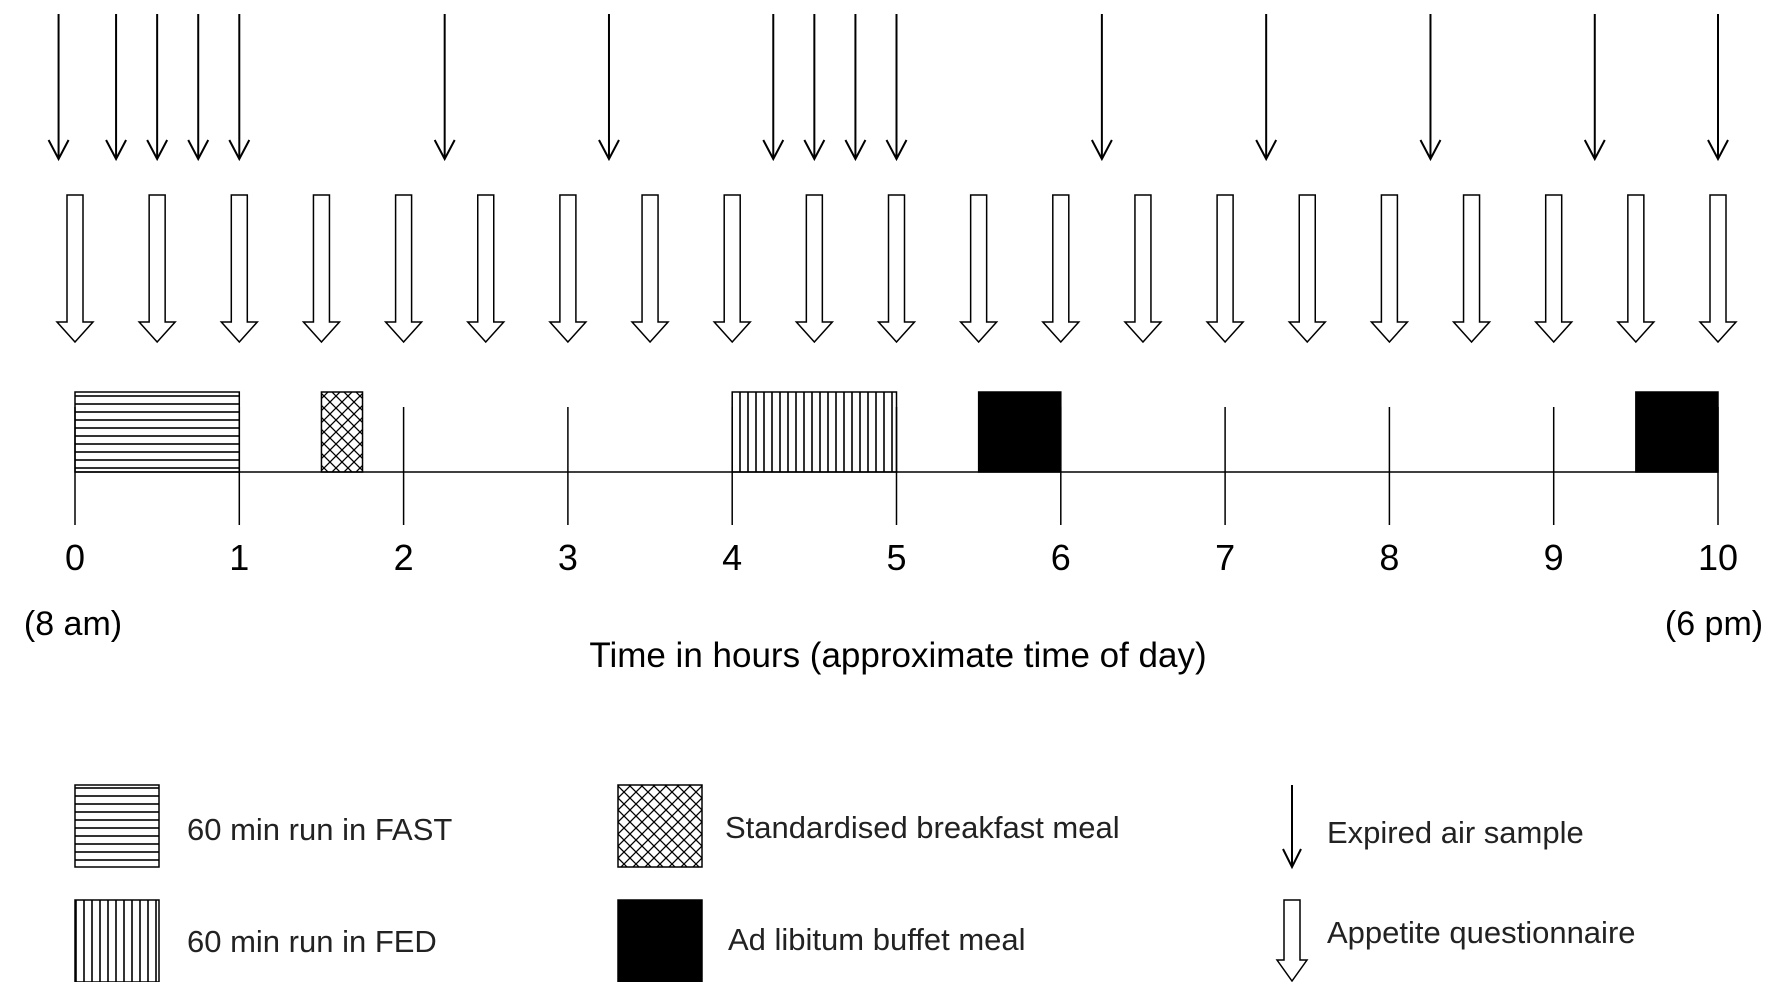 Image resolution: width=1786 pixels, height=987 pixels. What do you see at coordinates (1714, 624) in the screenshot?
I see `end-time-label: (6 pm)` at bounding box center [1714, 624].